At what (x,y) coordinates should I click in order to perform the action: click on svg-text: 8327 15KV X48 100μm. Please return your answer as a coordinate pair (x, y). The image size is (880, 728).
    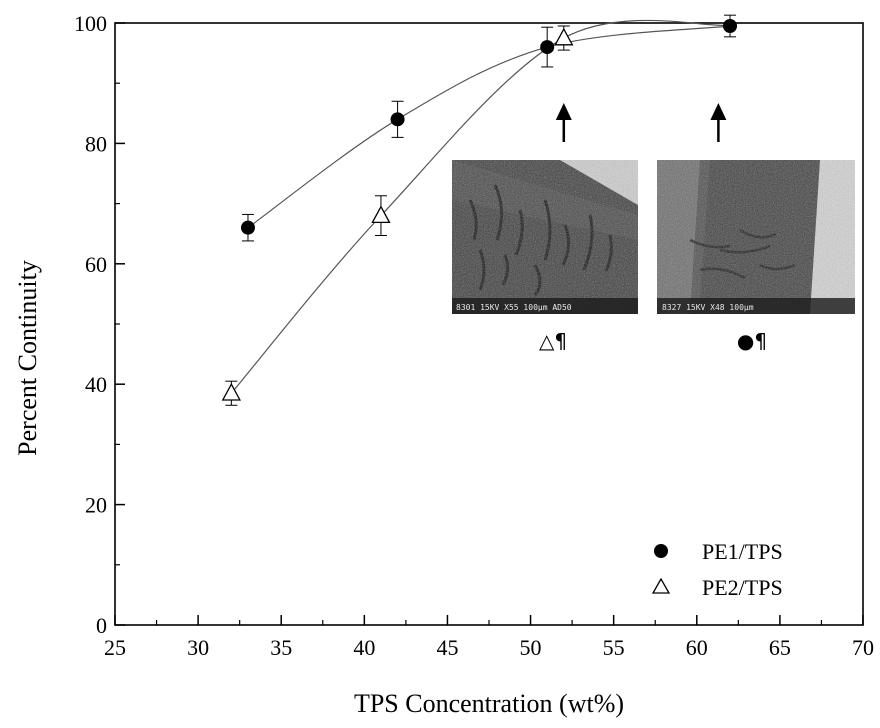
    Looking at the image, I should click on (708, 307).